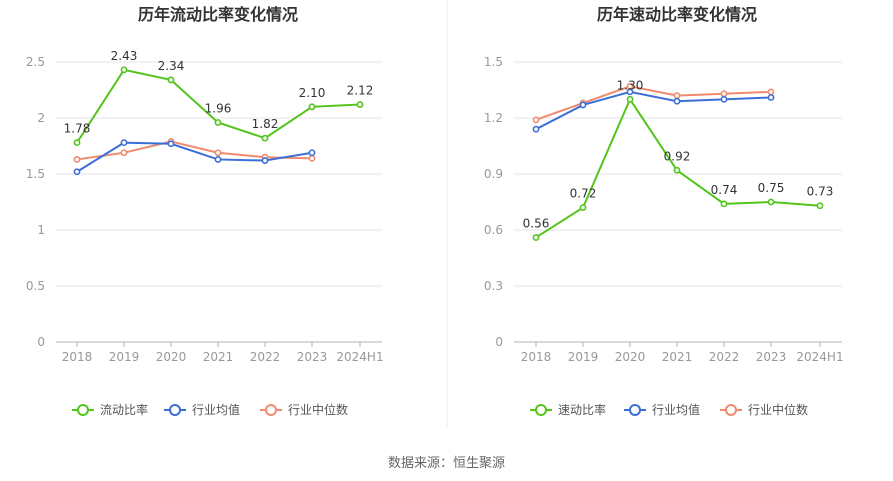 The width and height of the screenshot is (893, 481). What do you see at coordinates (360, 91) in the screenshot?
I see `data-label: 2.12` at bounding box center [360, 91].